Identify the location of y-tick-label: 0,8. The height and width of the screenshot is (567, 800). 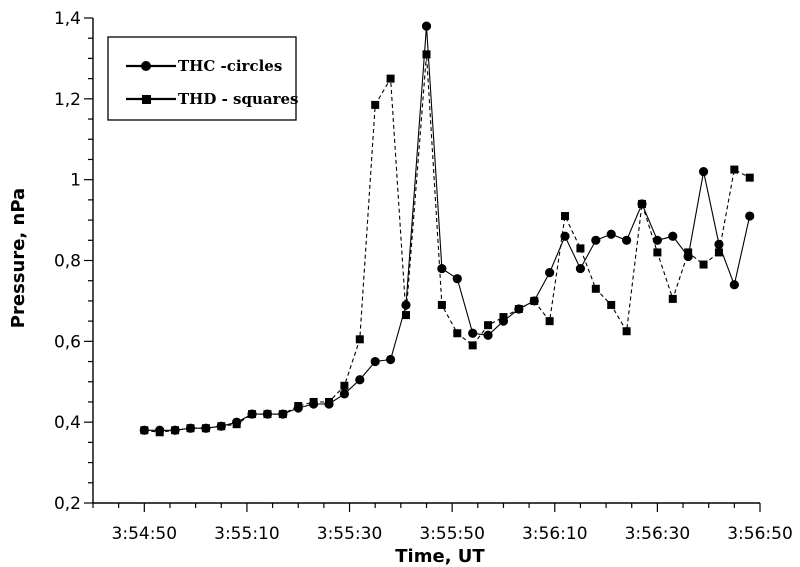
(67, 262).